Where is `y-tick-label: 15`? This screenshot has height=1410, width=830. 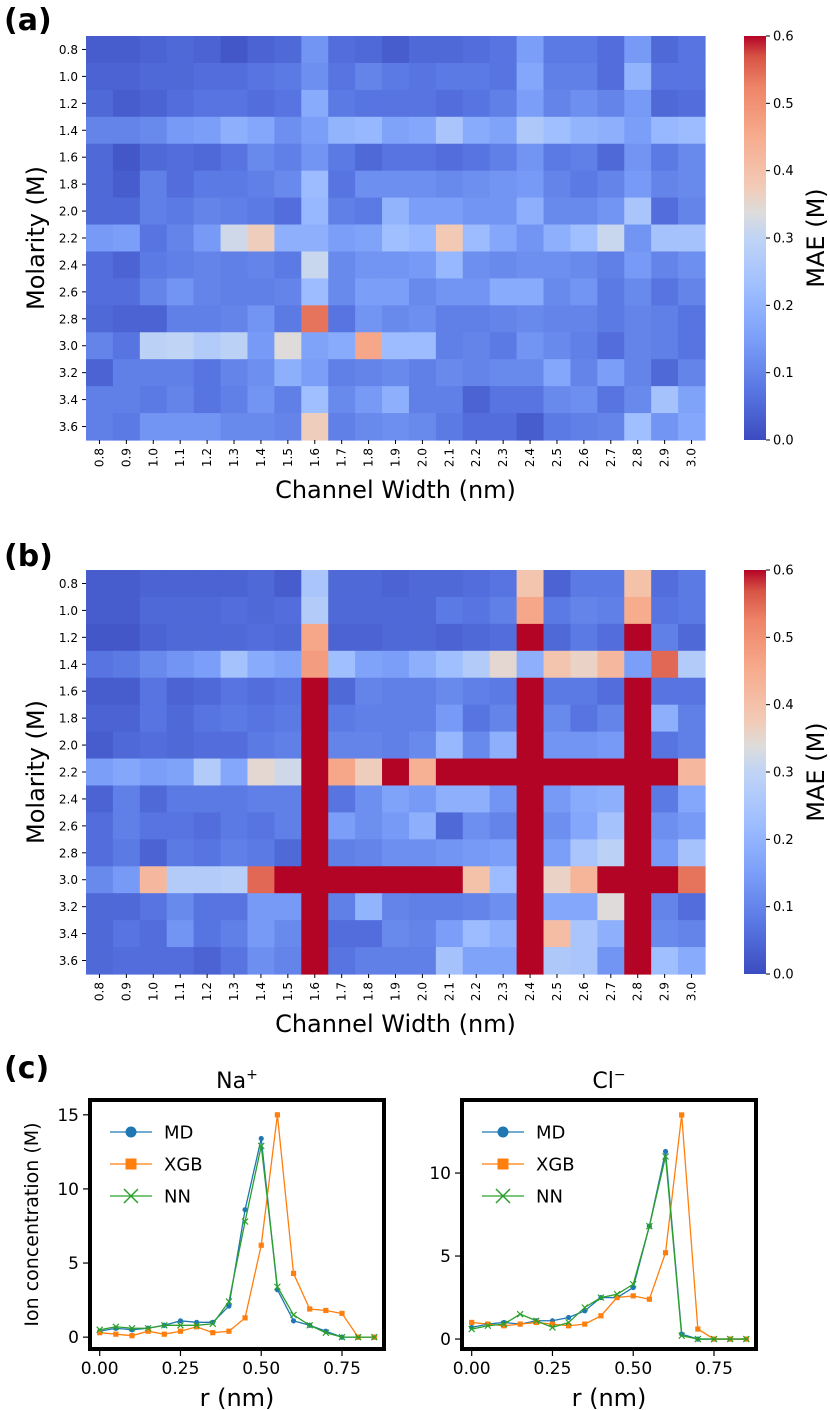 y-tick-label: 15 is located at coordinates (68, 1116).